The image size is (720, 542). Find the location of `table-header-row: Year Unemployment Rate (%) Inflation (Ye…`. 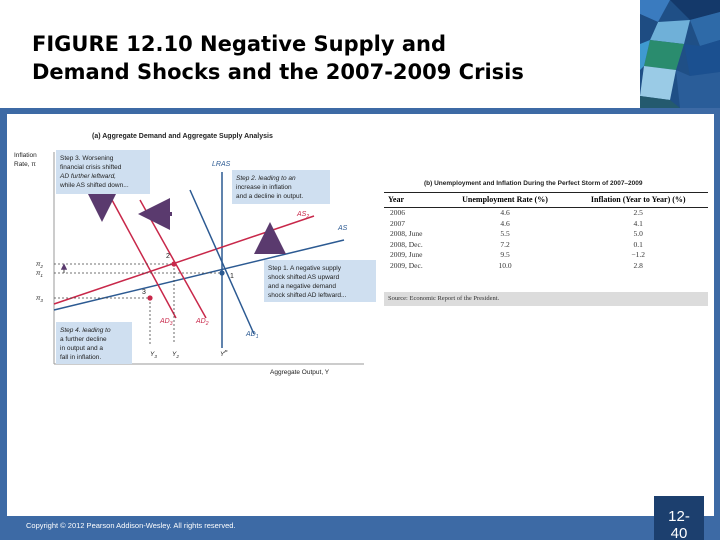

table-header-row: Year Unemployment Rate (%) Inflation (Ye… is located at coordinates (546, 200).